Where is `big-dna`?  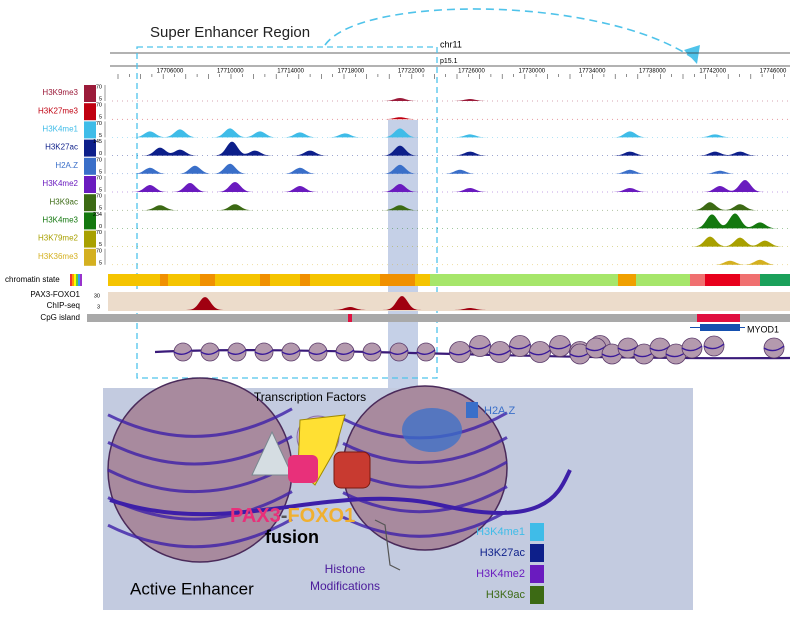
big-dna is located at coordinates (340, 493).